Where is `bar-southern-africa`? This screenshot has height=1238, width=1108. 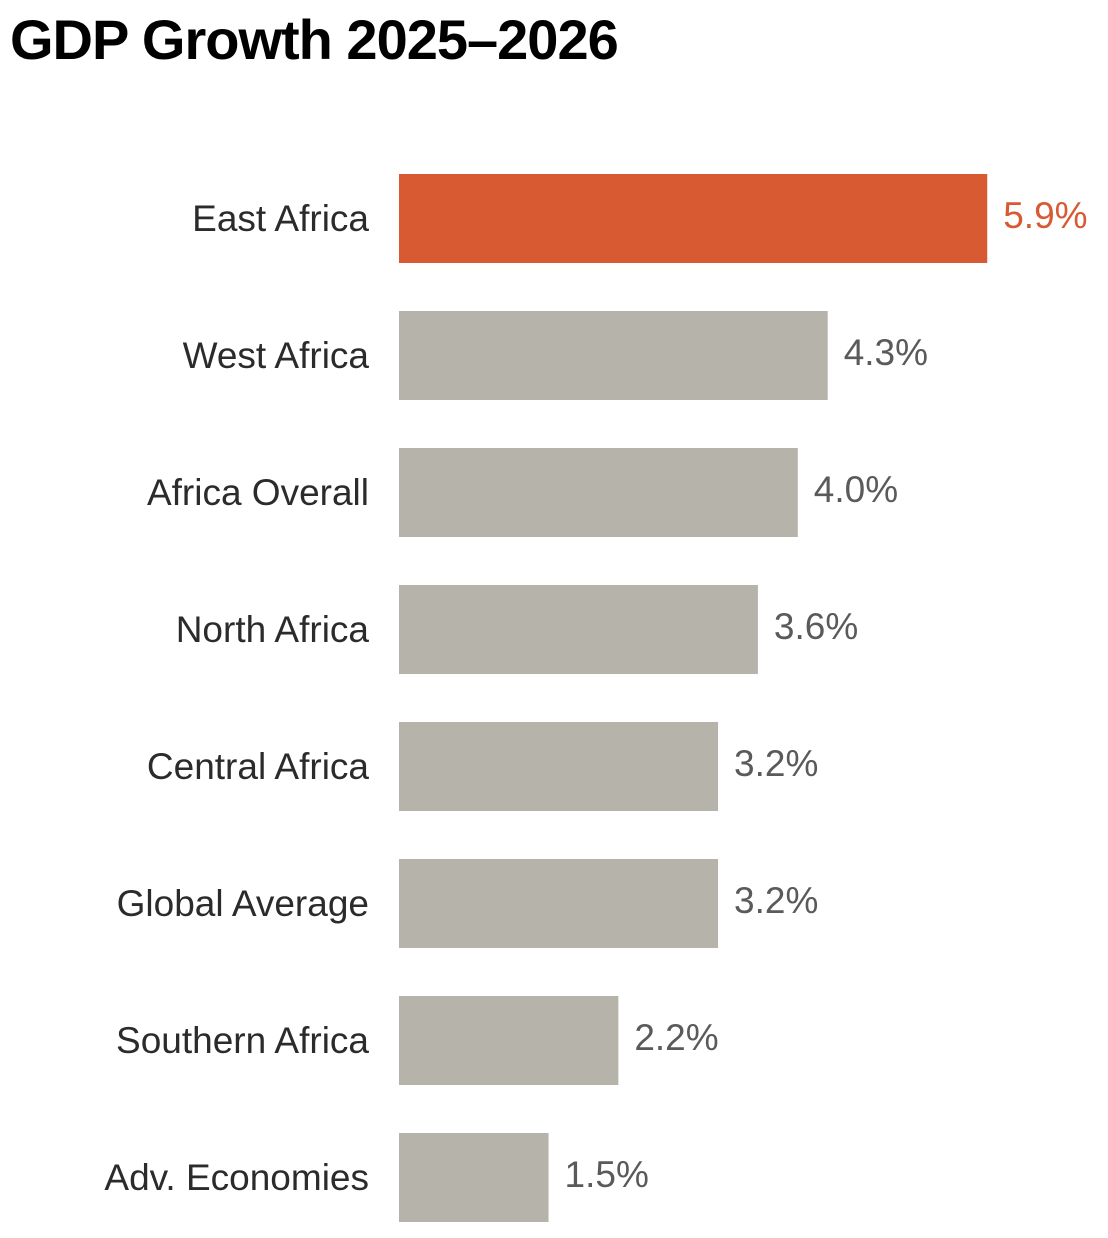
bar-southern-africa is located at coordinates (509, 1040).